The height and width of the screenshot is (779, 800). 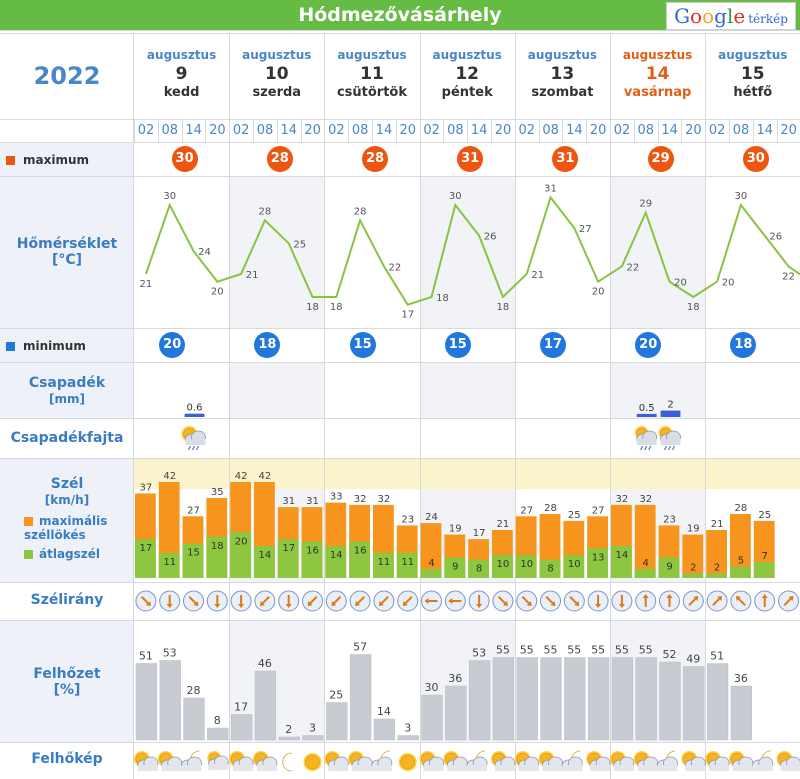 What do you see at coordinates (407, 315) in the screenshot?
I see `temp-value-label: 17` at bounding box center [407, 315].